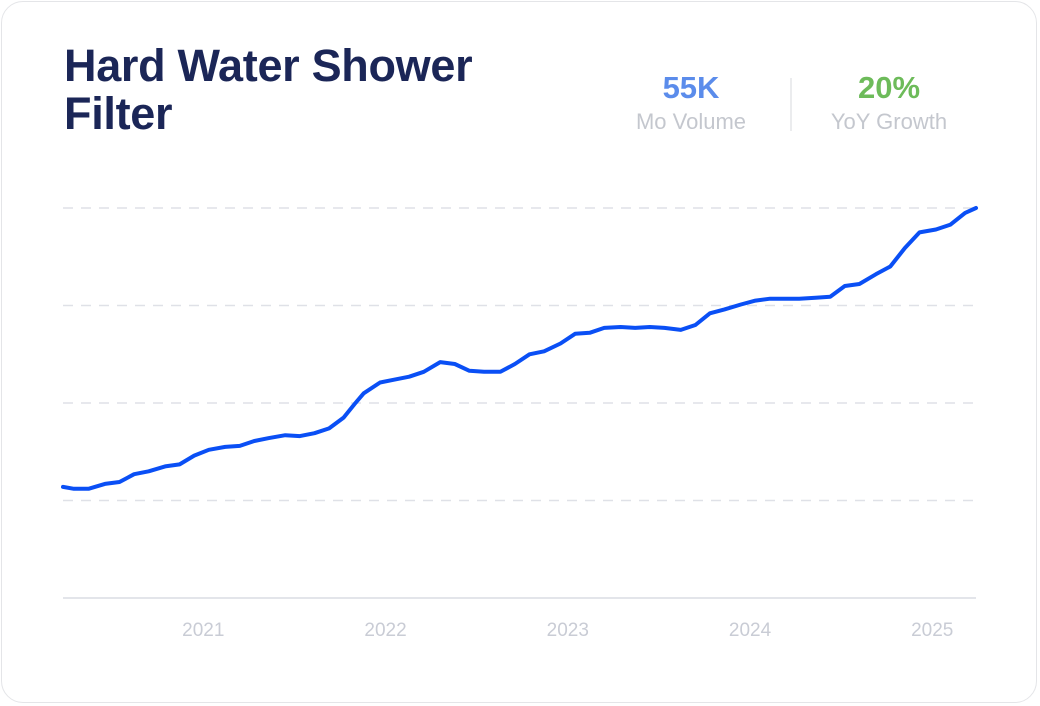  I want to click on x-tick-label: 2024, so click(750, 630).